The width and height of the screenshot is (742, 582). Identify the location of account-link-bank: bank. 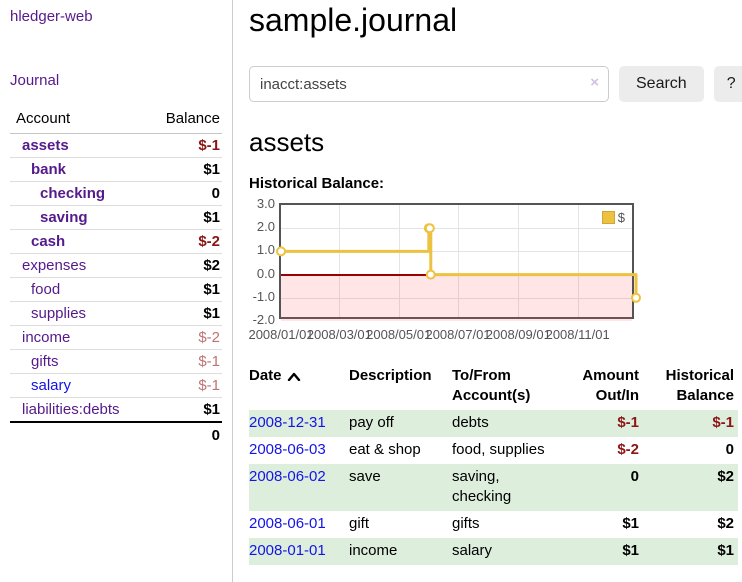
(49, 169).